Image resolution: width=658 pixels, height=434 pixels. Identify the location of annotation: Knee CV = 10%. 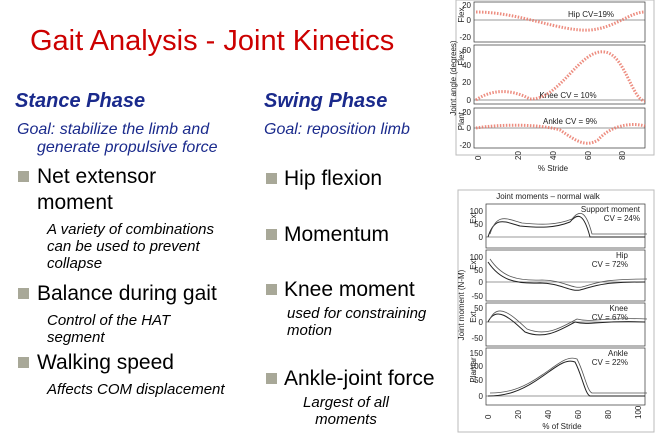
(567, 95).